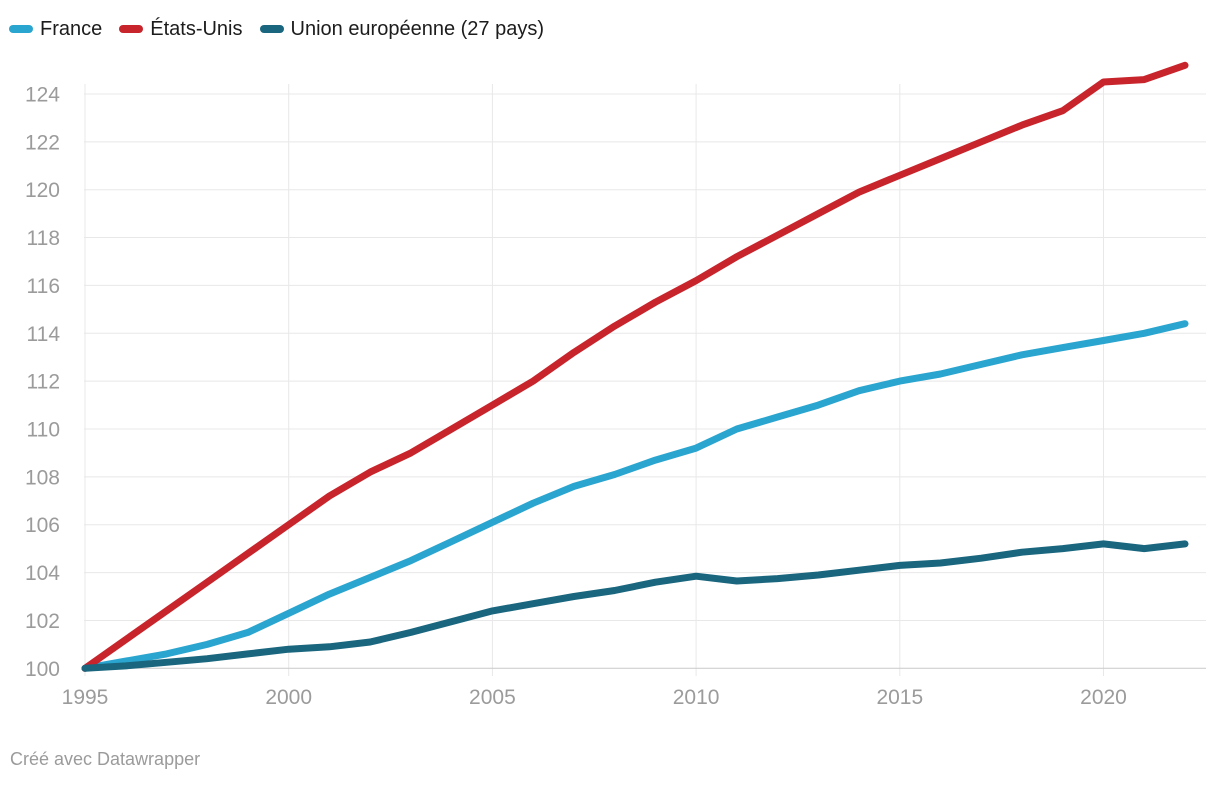 This screenshot has height=786, width=1220. I want to click on legend-label: Union européenne (27 pays), so click(417, 29).